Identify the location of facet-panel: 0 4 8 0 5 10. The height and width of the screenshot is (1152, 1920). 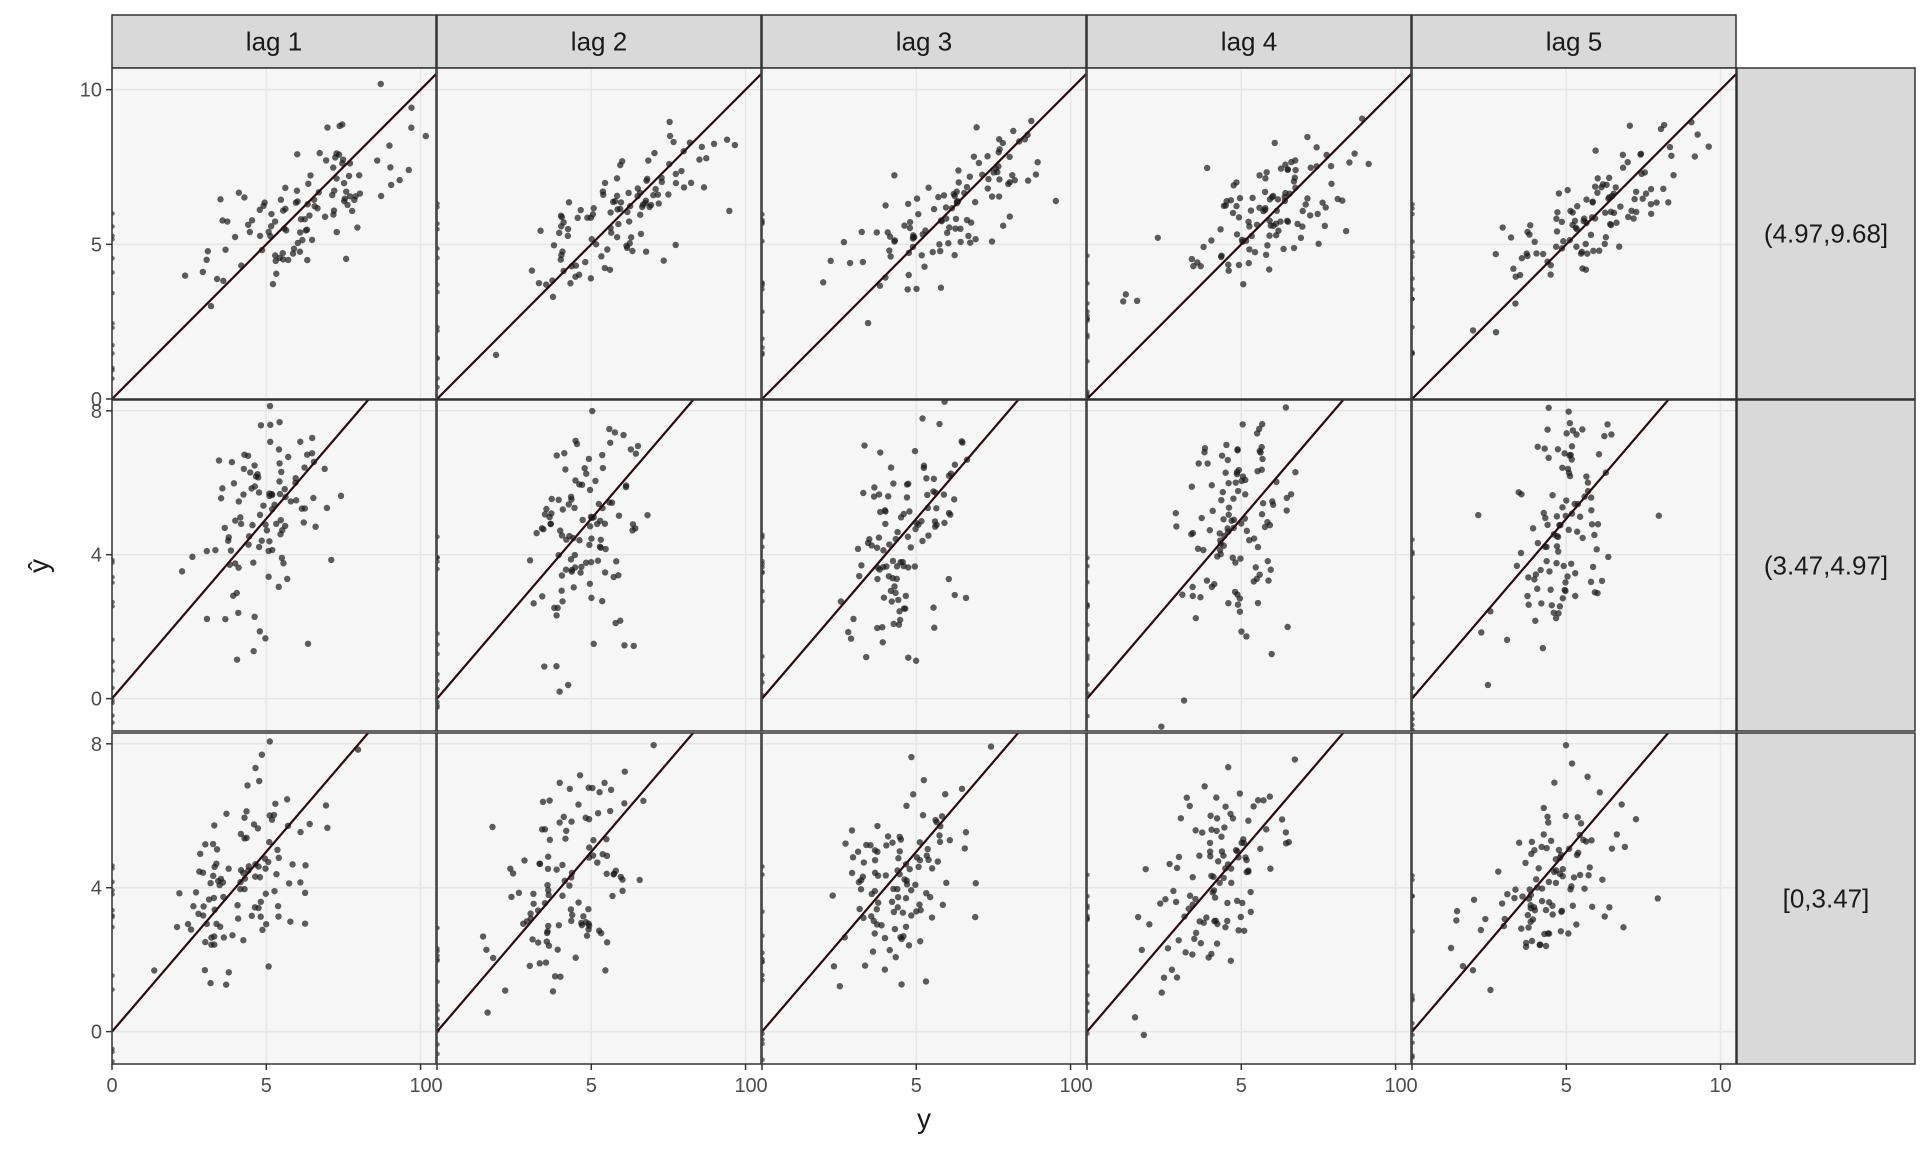
(264, 914).